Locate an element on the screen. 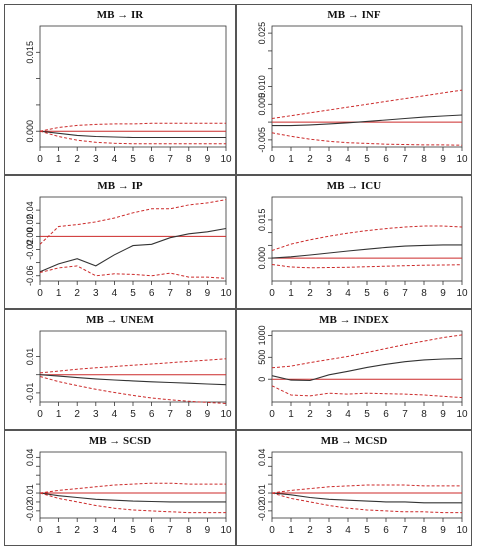 The image size is (477, 550). irf-panel: -0.02 0.01 0.04 0 1 2 3 4 5 6 7 8 9 10 MB → SCSD is located at coordinates (120, 488).